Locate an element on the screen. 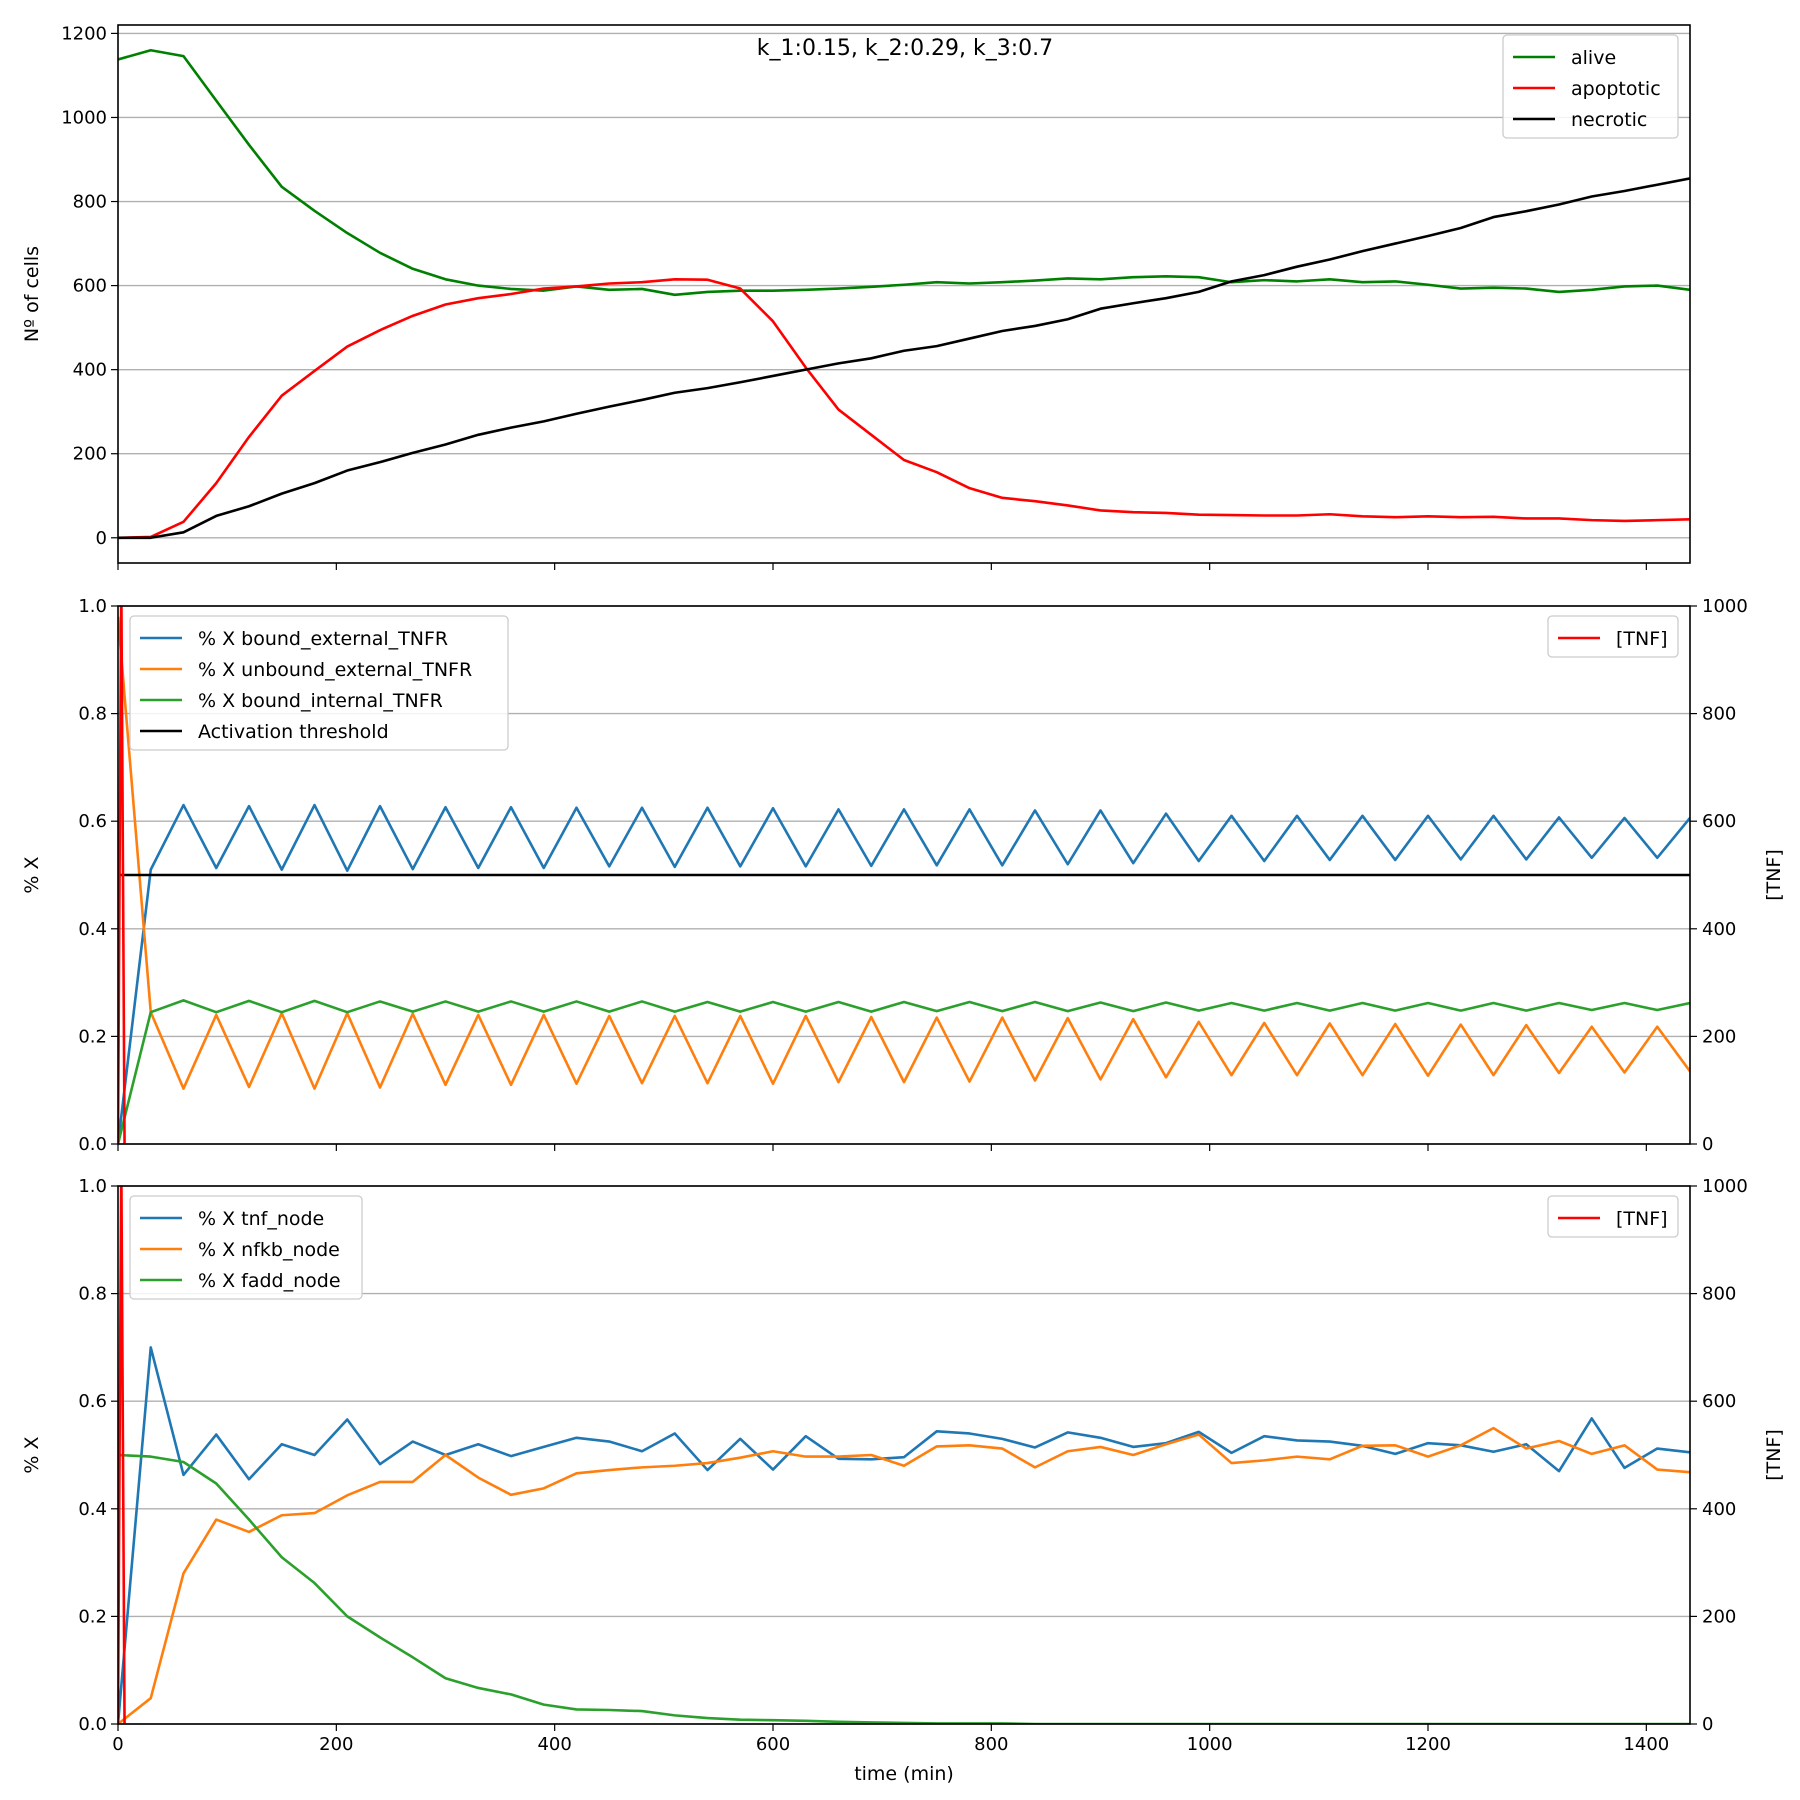  legend-label: % X fadd_node is located at coordinates (269, 1281).